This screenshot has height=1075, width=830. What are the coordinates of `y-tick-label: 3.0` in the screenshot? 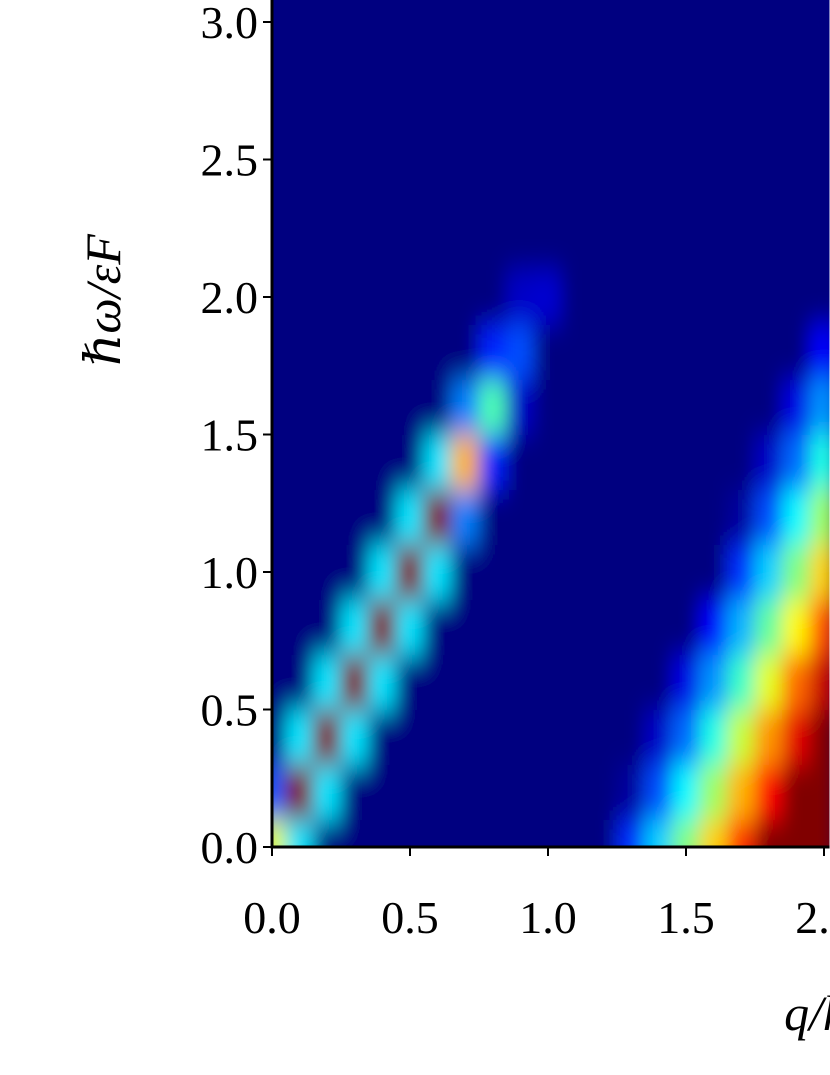 It's located at (230, 24).